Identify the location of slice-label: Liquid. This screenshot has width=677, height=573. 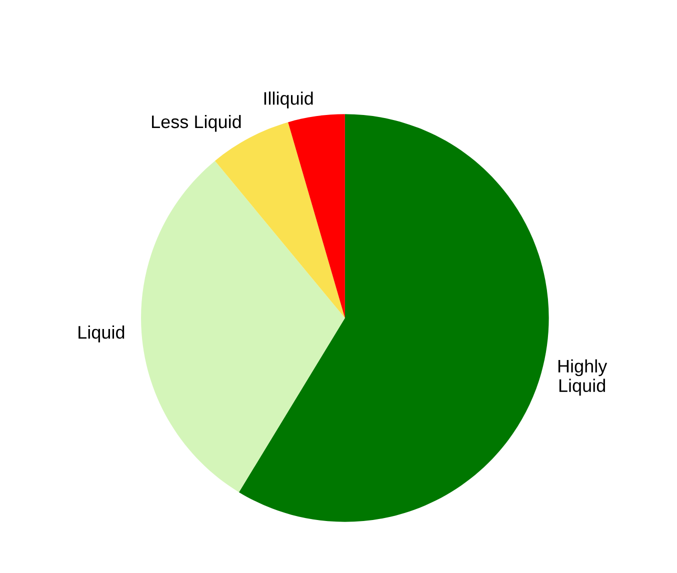
(101, 334).